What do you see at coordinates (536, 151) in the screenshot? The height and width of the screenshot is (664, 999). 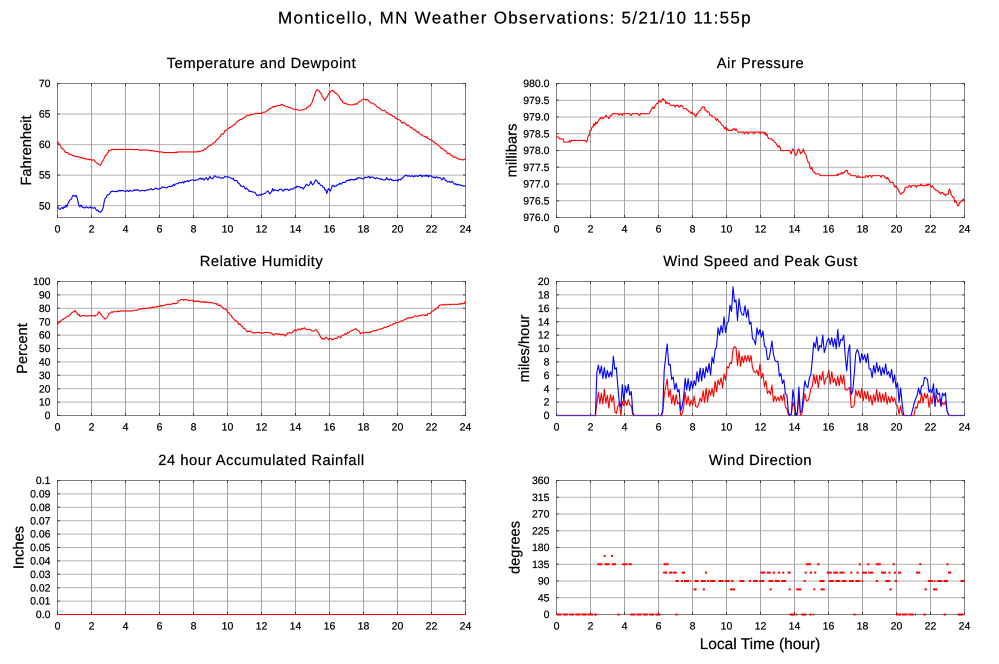 I see `svg-text: 978.0` at bounding box center [536, 151].